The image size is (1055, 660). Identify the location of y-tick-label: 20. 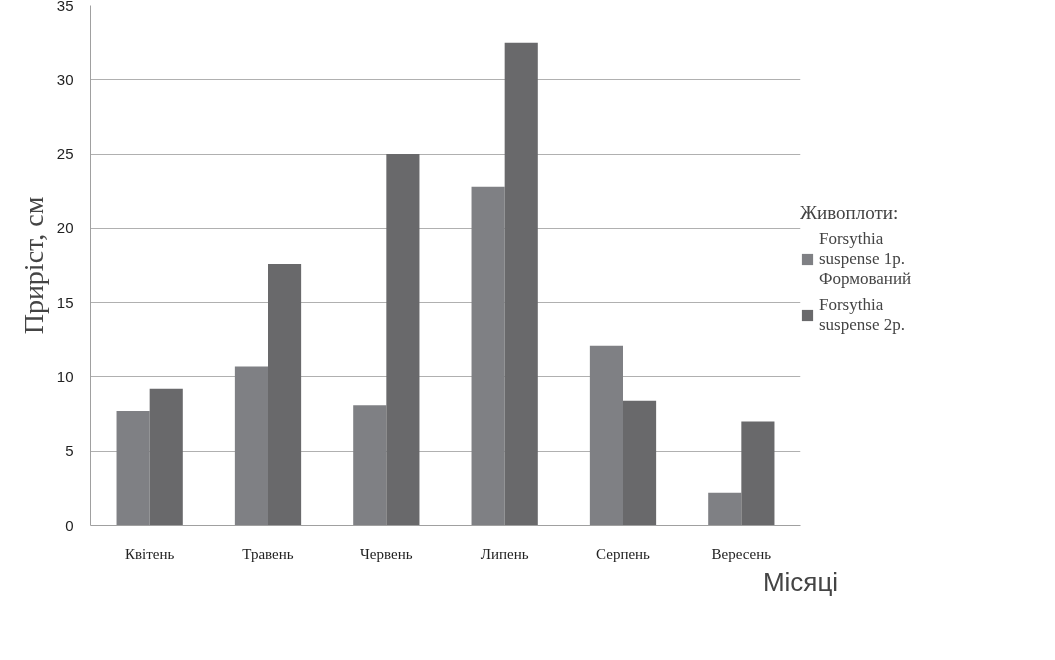
(65, 228).